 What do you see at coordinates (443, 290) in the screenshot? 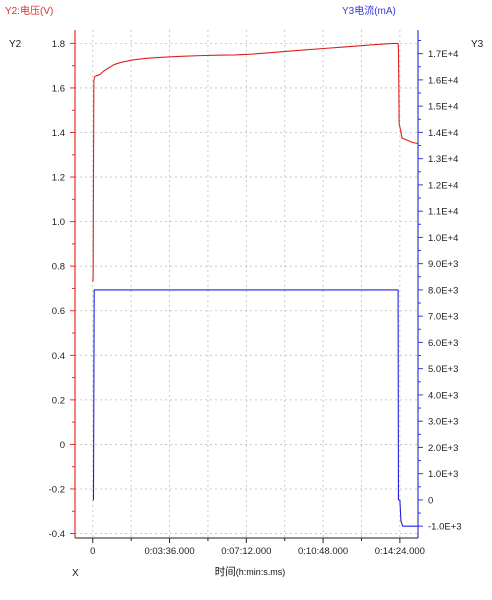
I see `right-axis-tick-label: 8.0E+3` at bounding box center [443, 290].